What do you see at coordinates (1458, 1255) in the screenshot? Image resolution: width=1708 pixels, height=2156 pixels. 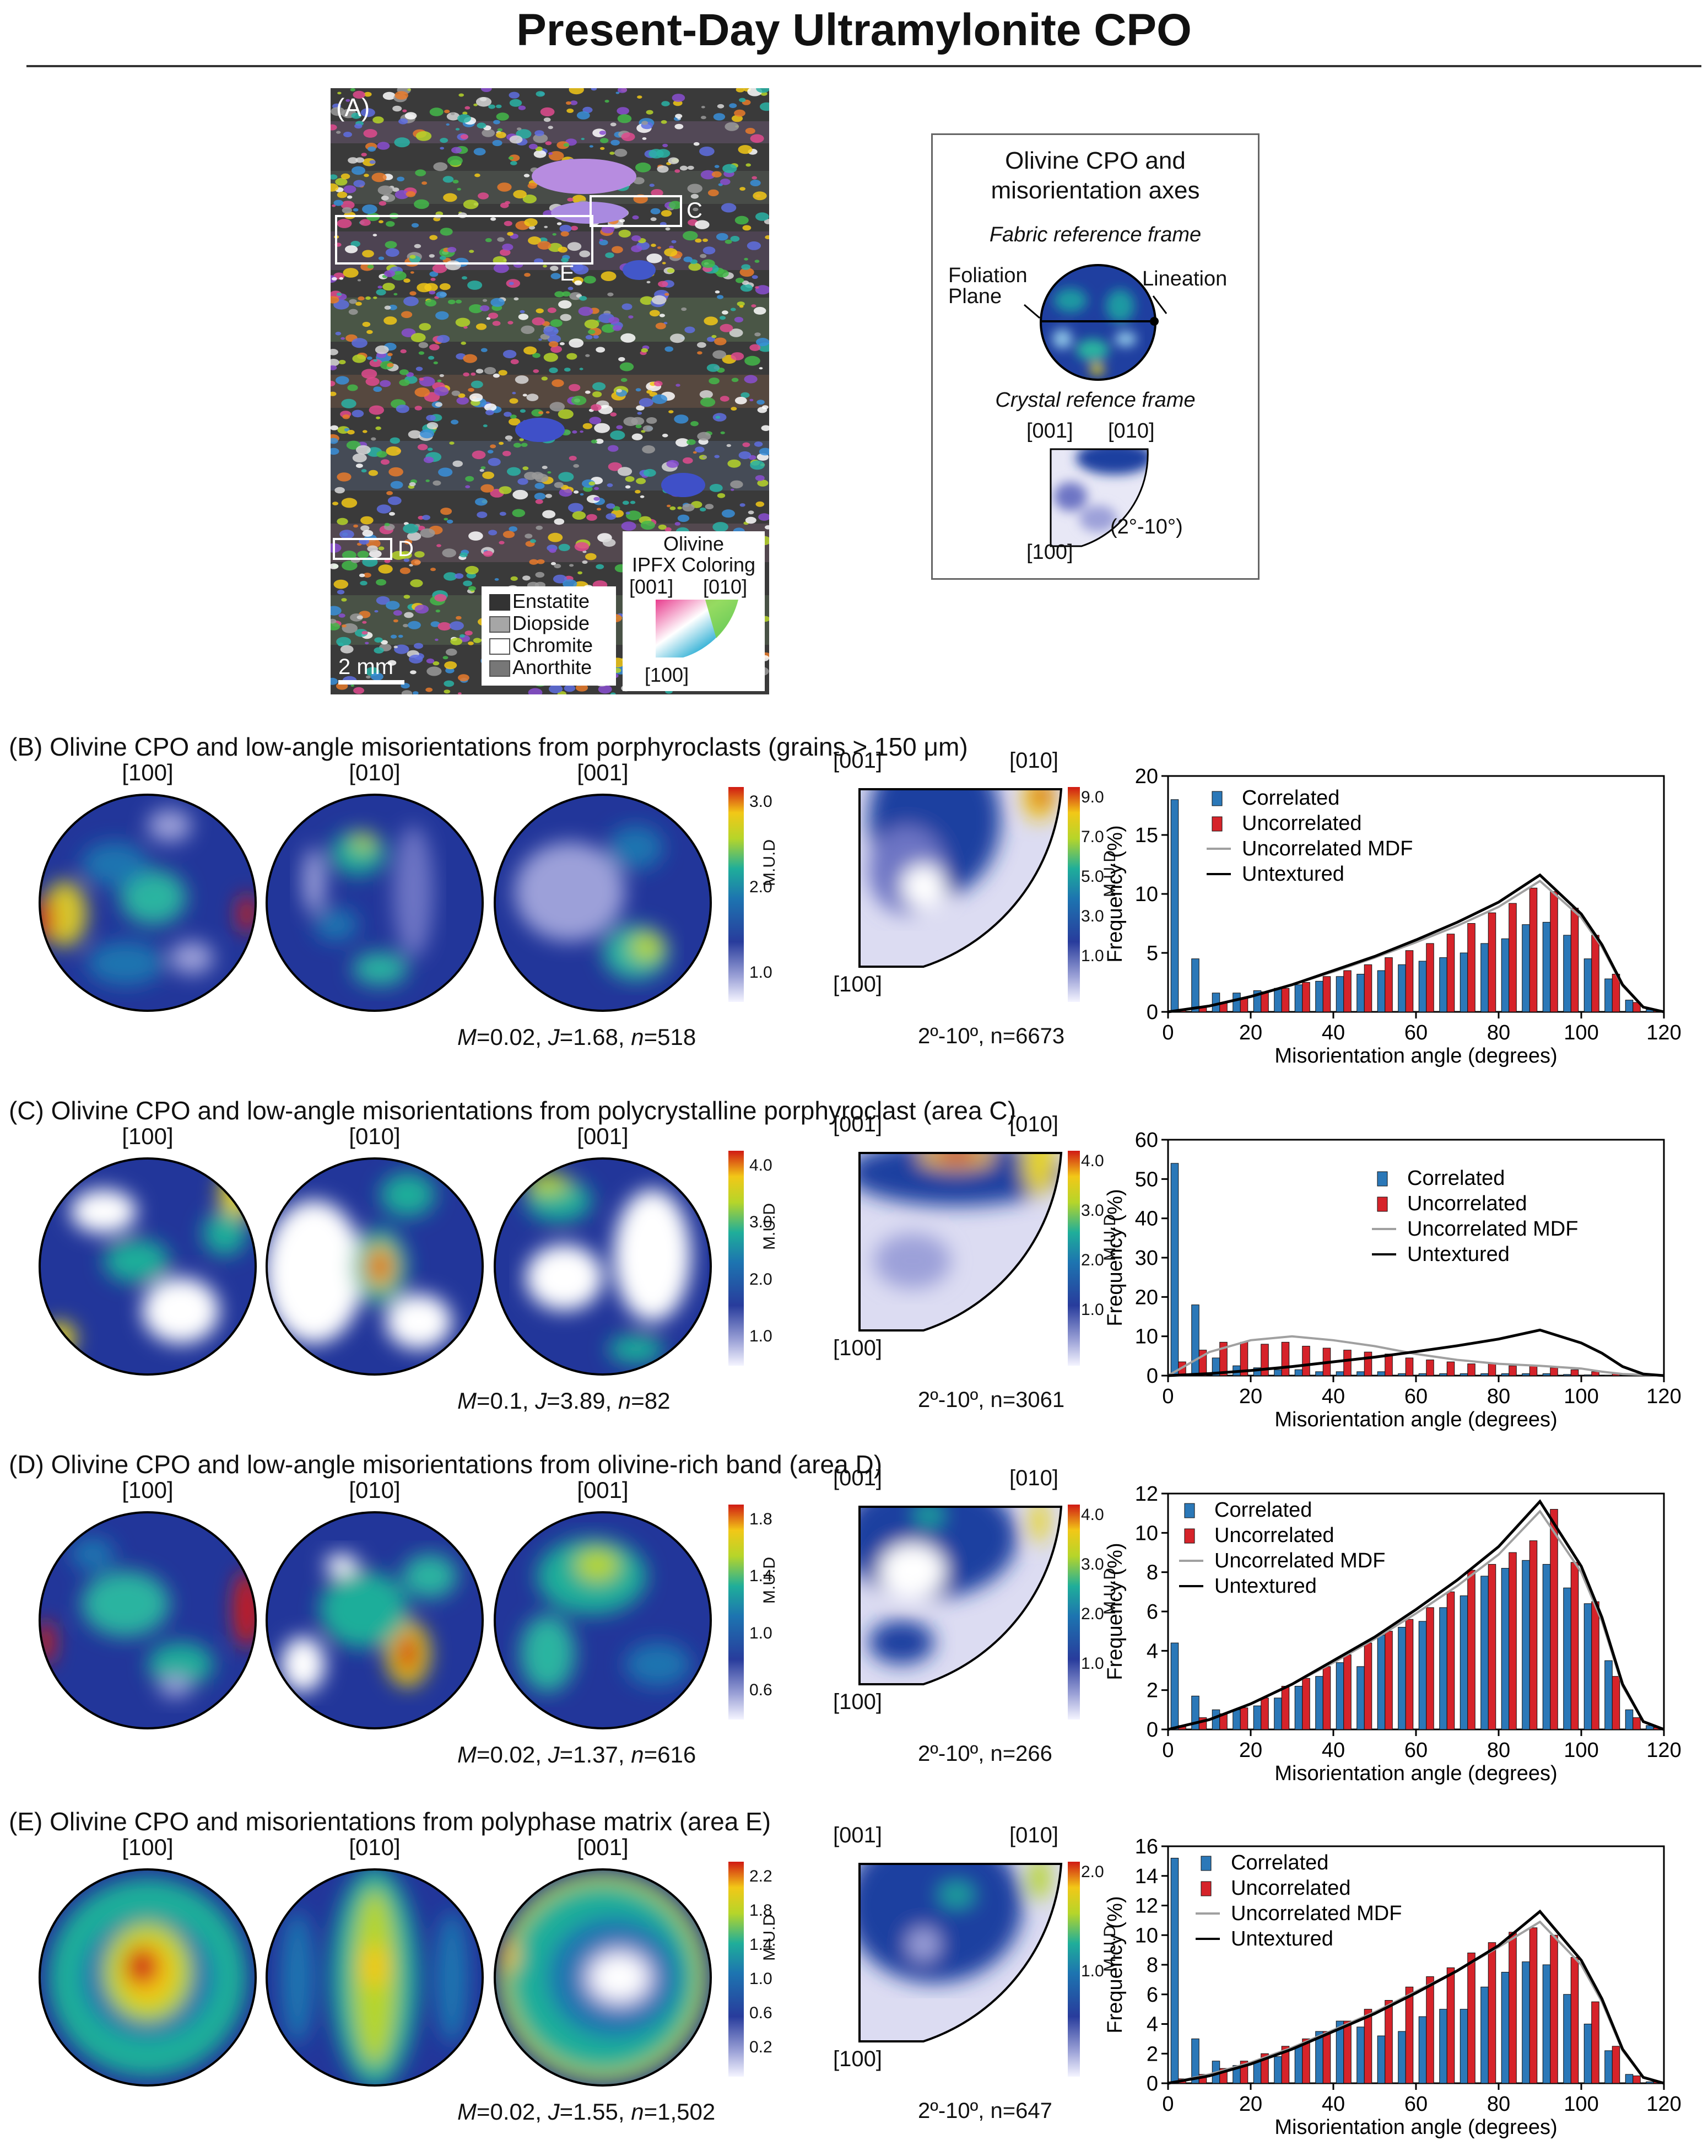 I see `legend-entry: Untextured` at bounding box center [1458, 1255].